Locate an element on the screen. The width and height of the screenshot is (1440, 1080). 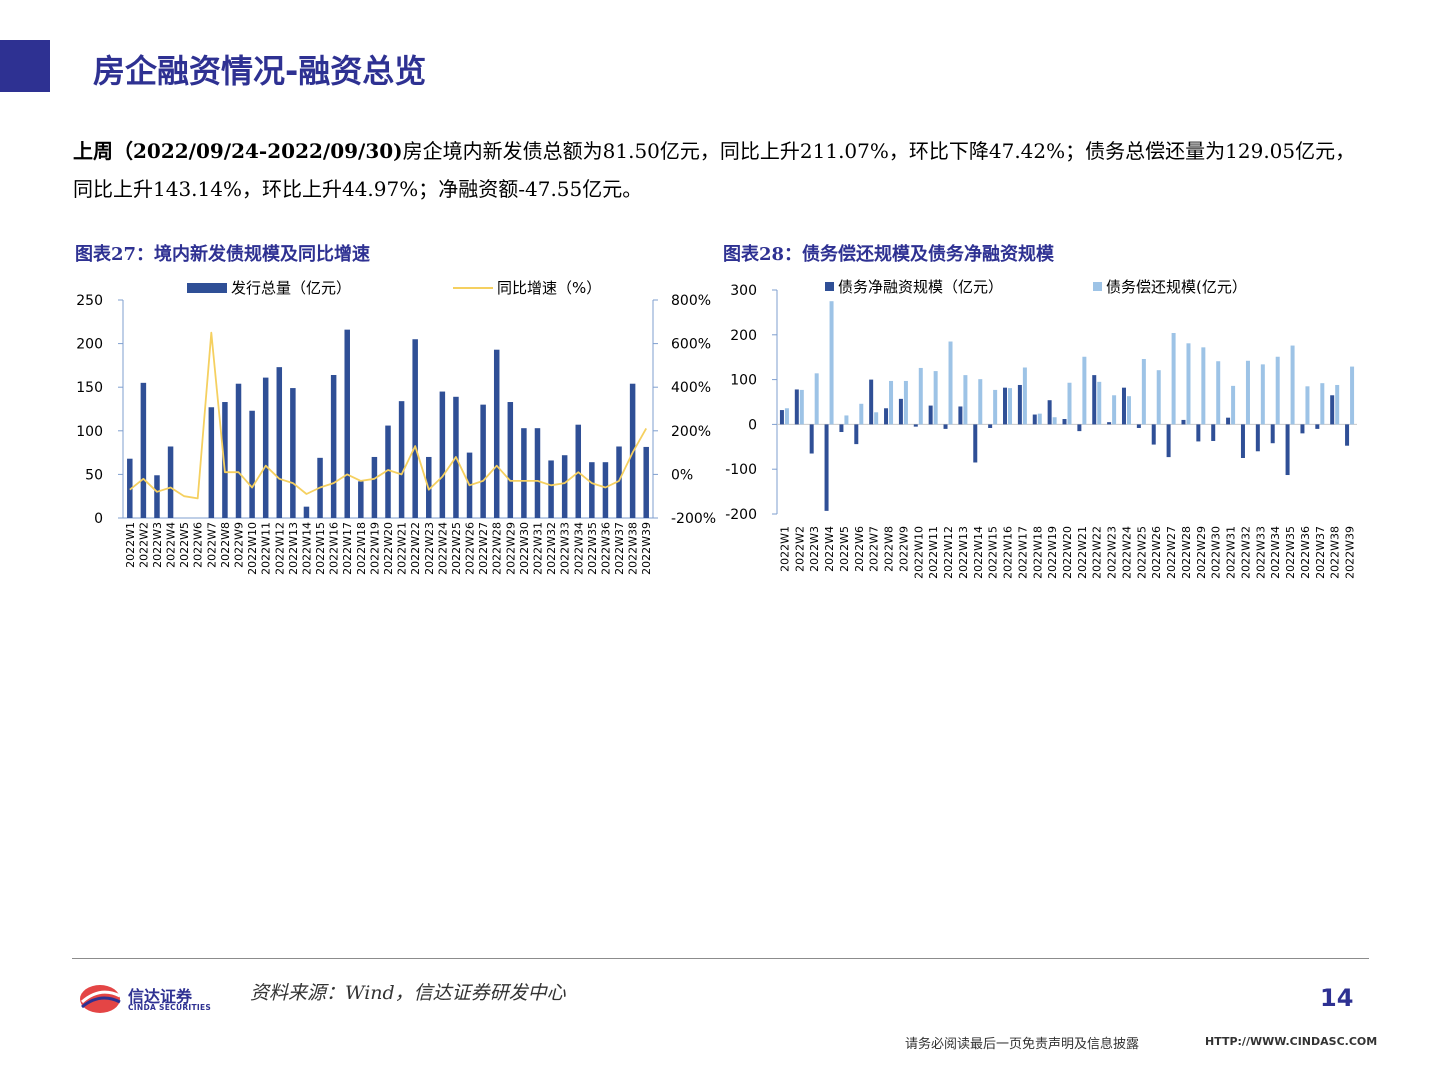
chart28-x-tick-label: 2022W28 is located at coordinates (1186, 552).